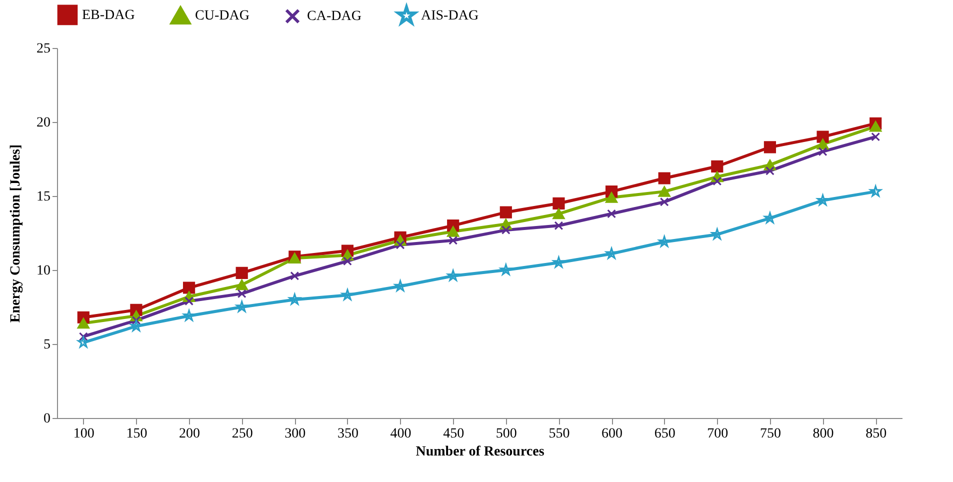  Describe the element at coordinates (137, 434) in the screenshot. I see `x-tick-label: 150` at that location.